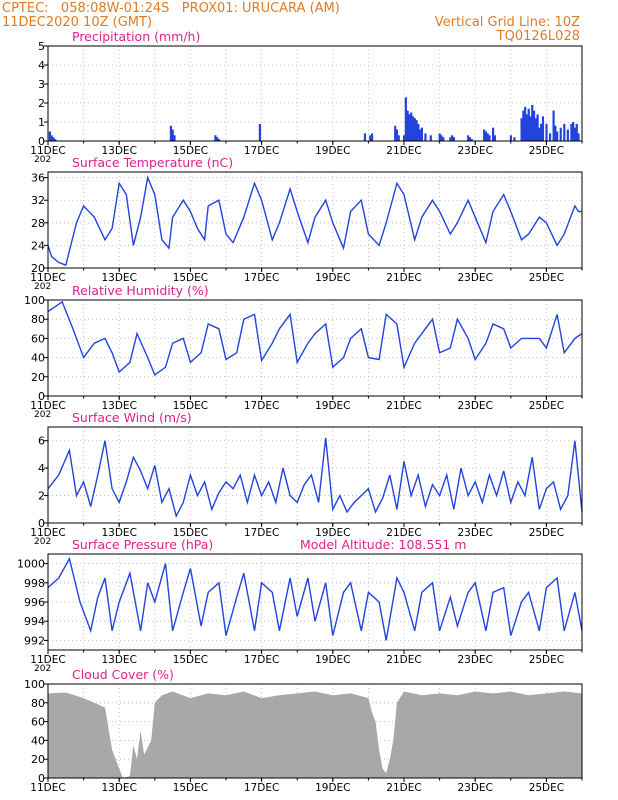 Image resolution: width=618 pixels, height=800 pixels. Describe the element at coordinates (383, 544) in the screenshot. I see `model-altitude-label: Model Altitude: 108.551 m` at that location.